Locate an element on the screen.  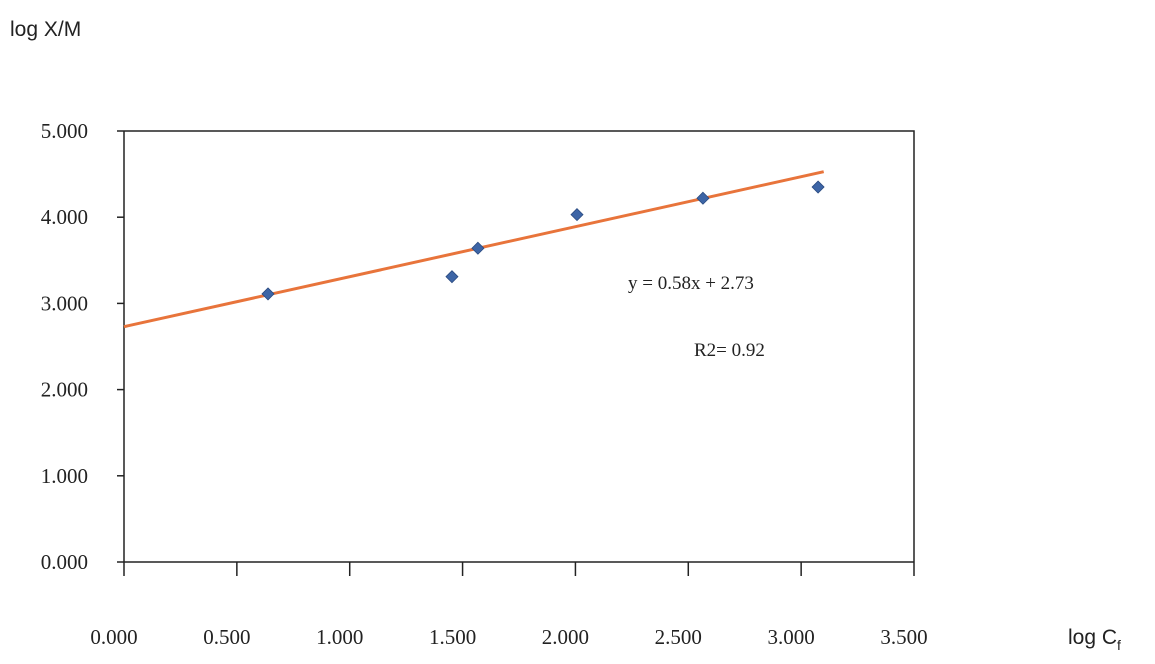
trend-equation: y = 0.58x + 2.73 is located at coordinates (691, 283).